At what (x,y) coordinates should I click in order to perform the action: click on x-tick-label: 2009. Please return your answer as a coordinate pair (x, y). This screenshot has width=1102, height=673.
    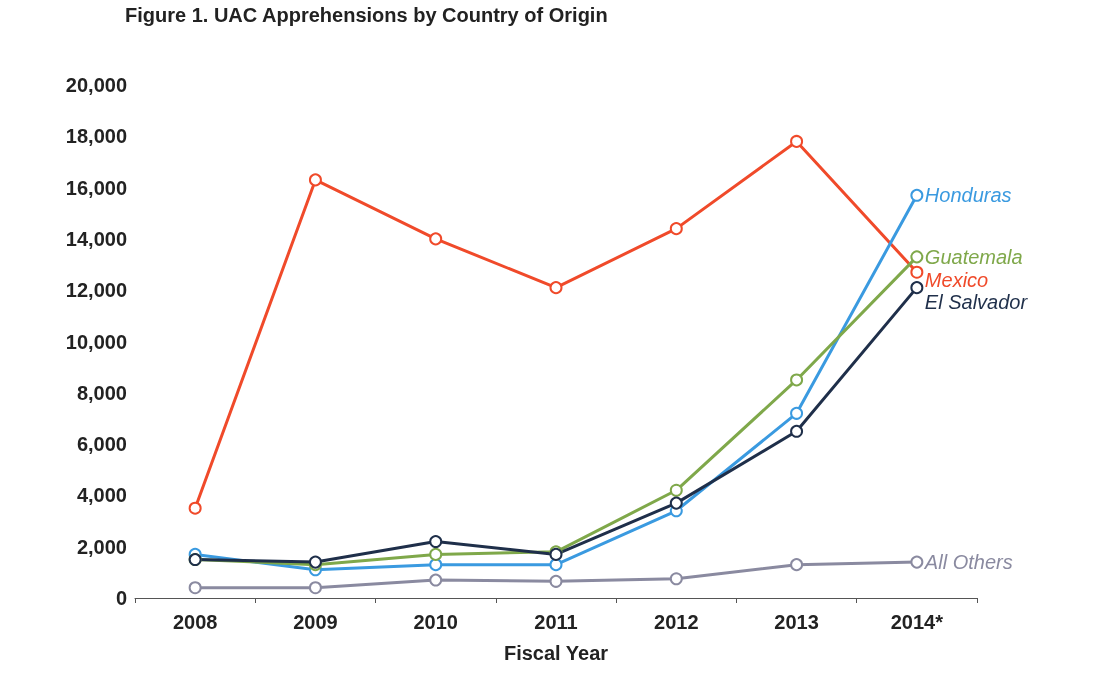
    Looking at the image, I should click on (315, 622).